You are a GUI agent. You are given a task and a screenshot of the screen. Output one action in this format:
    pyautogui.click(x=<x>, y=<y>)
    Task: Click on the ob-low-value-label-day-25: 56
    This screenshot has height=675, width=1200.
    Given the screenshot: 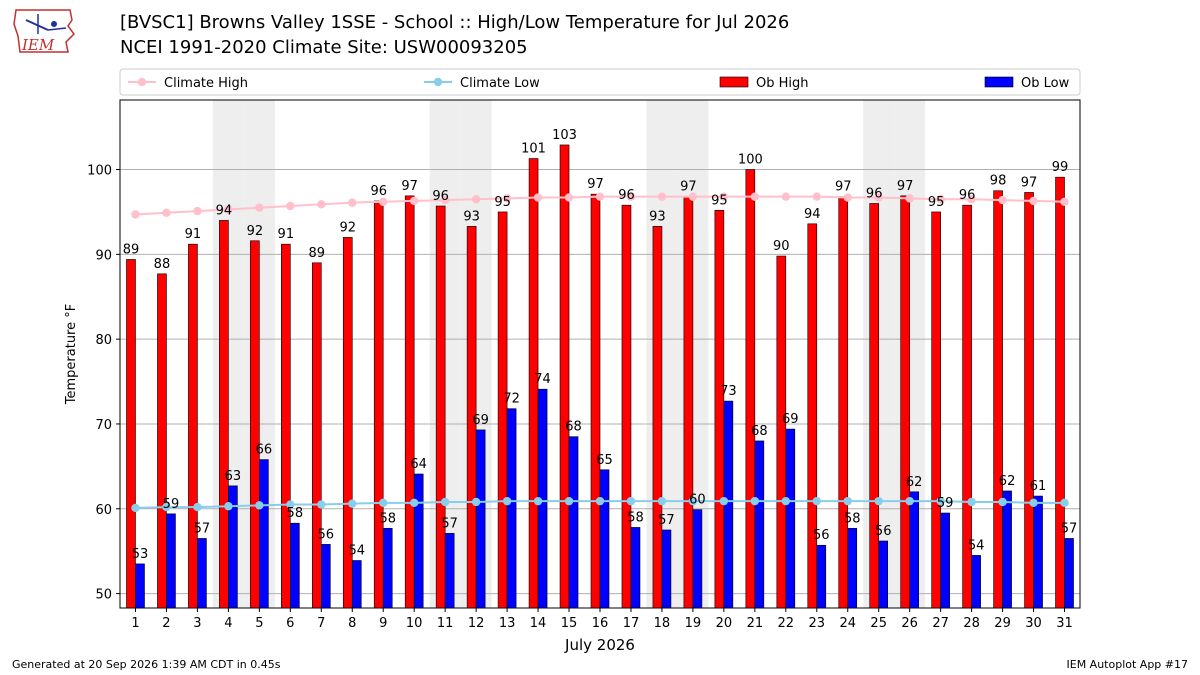 What is the action you would take?
    pyautogui.click(x=883, y=531)
    